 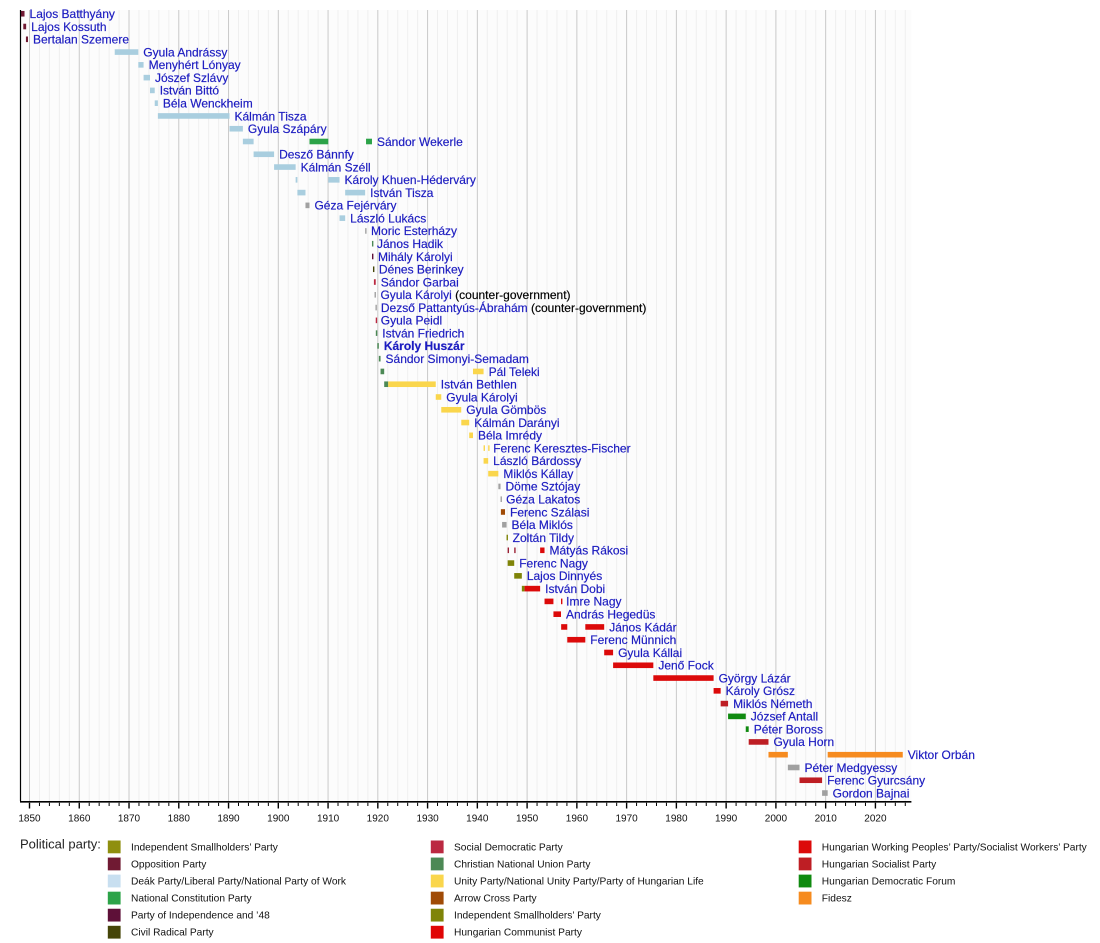 What do you see at coordinates (537, 461) in the screenshot?
I see `svg-text: László Bárdossy` at bounding box center [537, 461].